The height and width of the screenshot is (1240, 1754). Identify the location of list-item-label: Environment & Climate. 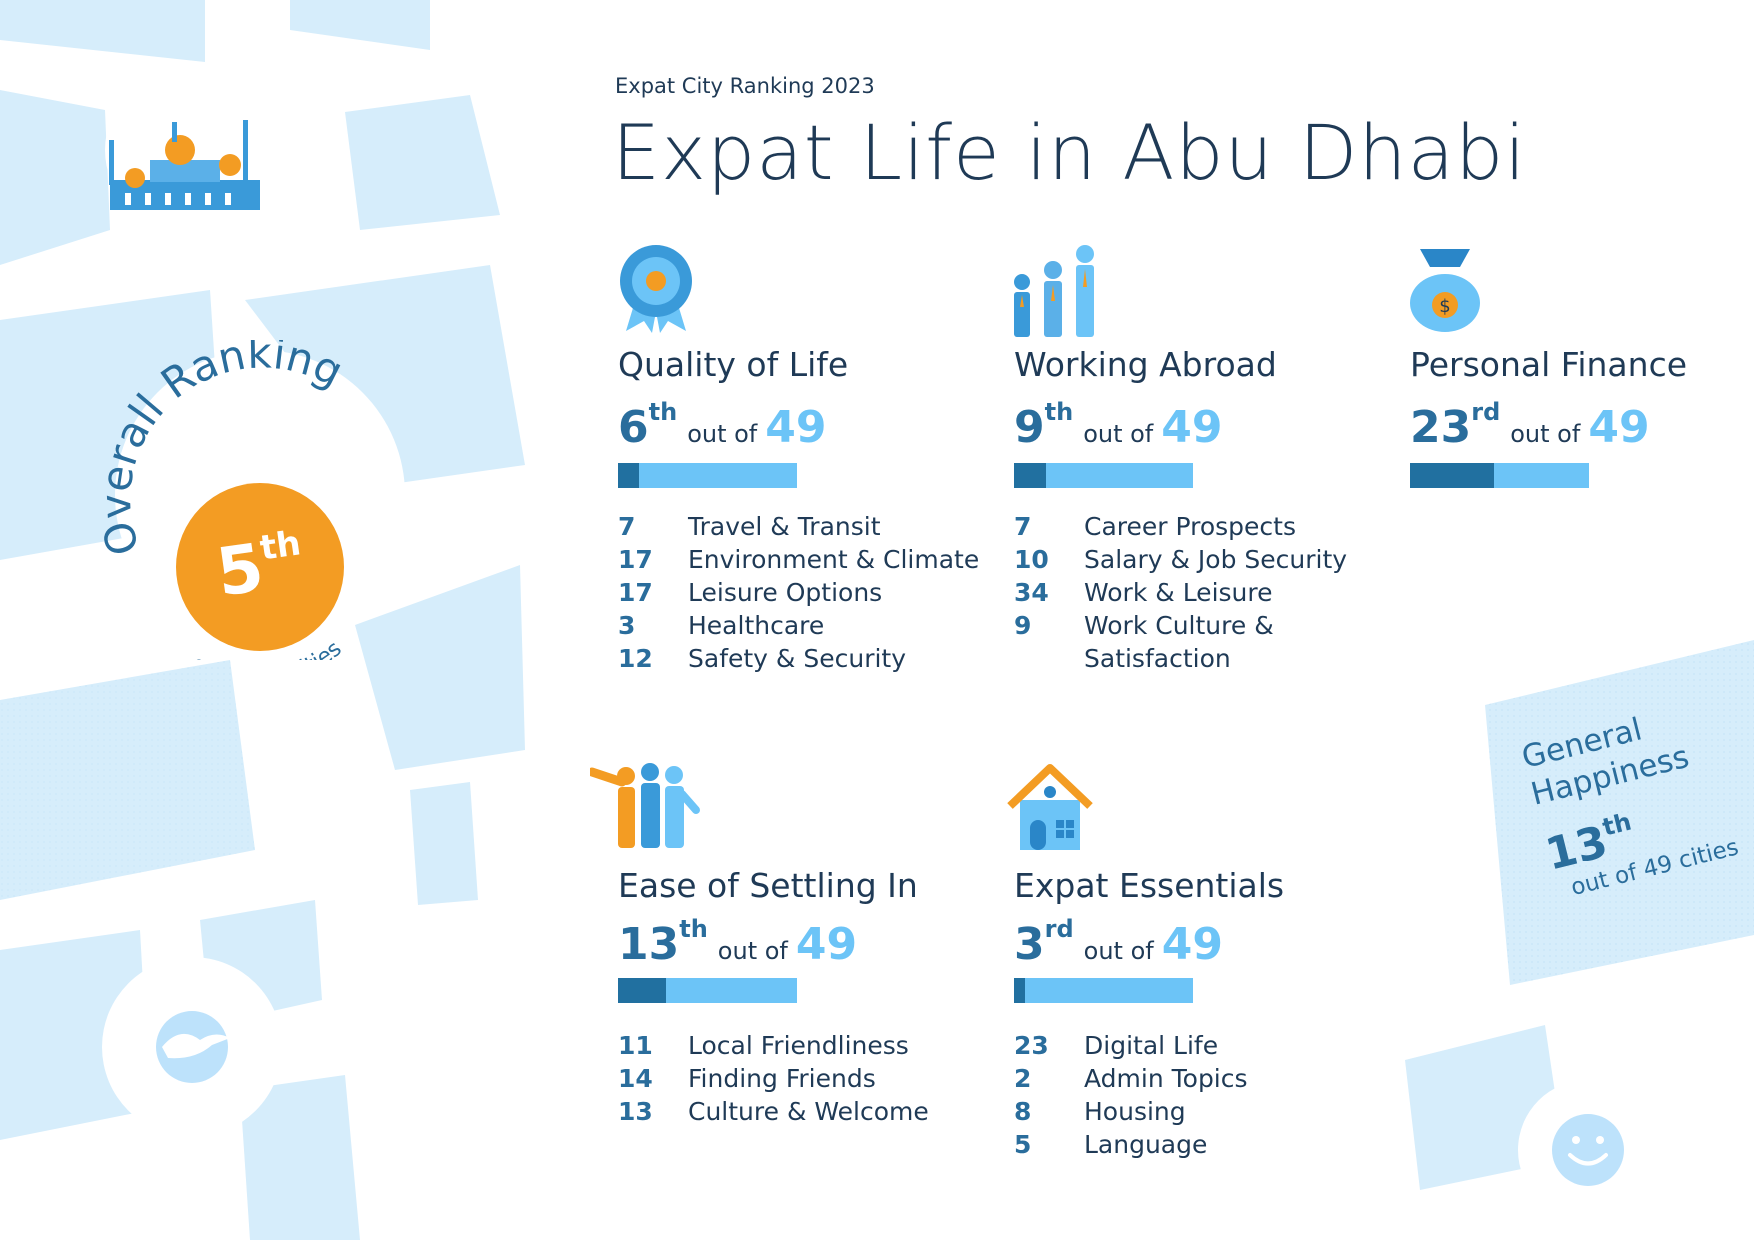
(834, 559).